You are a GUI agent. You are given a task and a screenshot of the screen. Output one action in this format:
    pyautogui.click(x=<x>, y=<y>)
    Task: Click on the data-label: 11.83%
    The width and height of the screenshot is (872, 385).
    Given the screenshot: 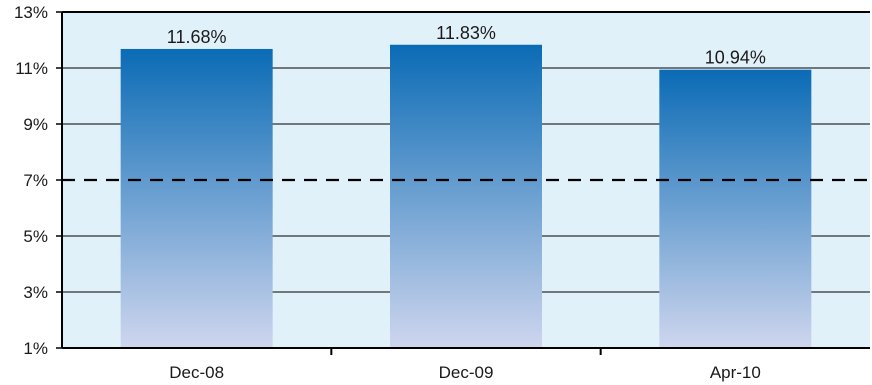 What is the action you would take?
    pyautogui.click(x=466, y=33)
    